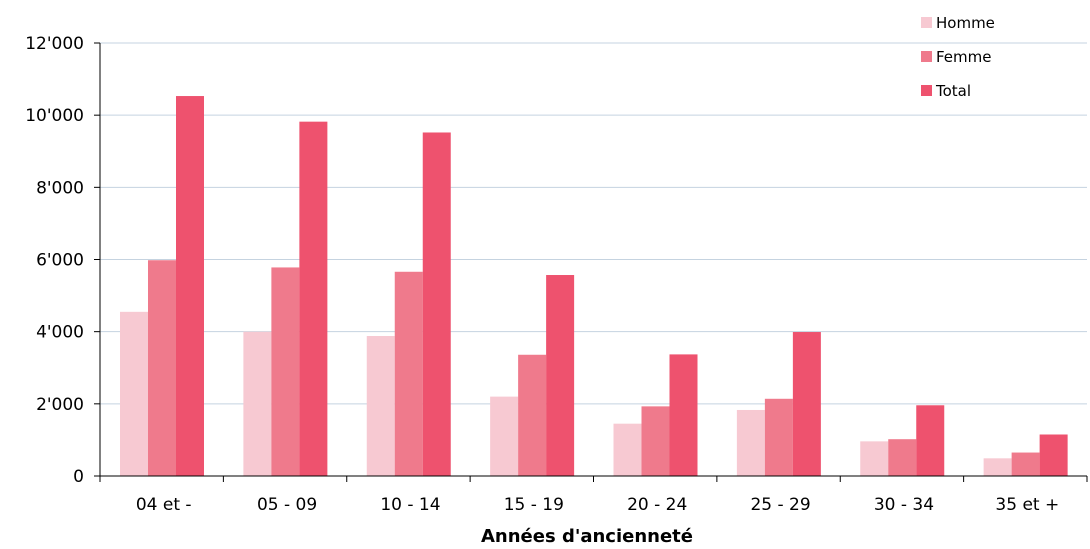  Describe the element at coordinates (953, 91) in the screenshot. I see `legend-label-total: Total` at that location.